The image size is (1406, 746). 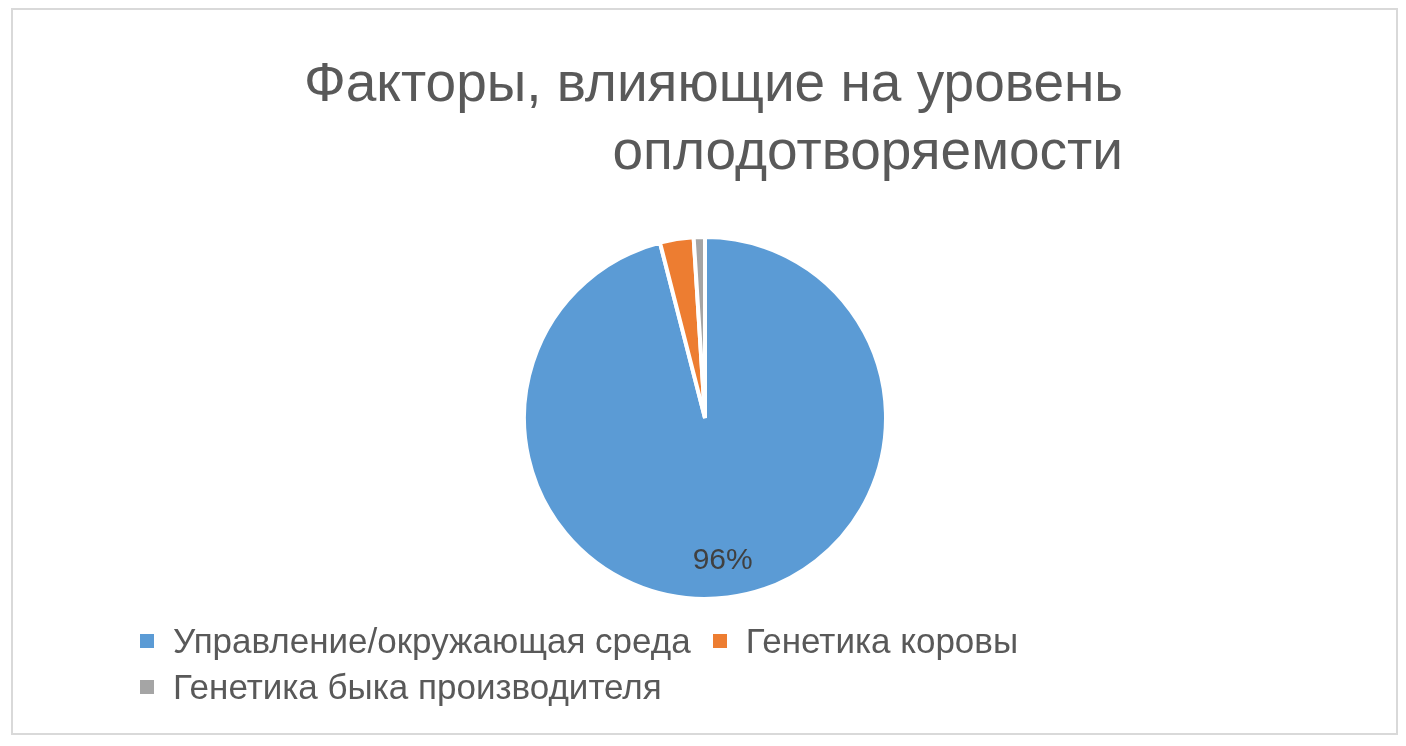 I want to click on legend-label: Генетика коровы, so click(x=882, y=641).